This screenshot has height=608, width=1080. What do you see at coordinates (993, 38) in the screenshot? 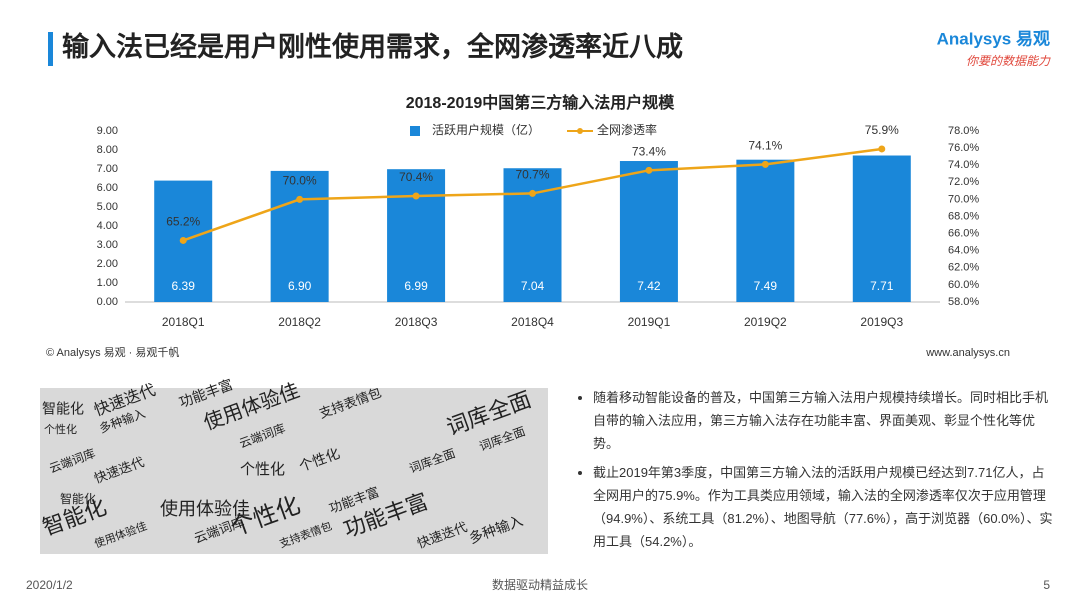
I see `logo: Analysys 易观` at bounding box center [993, 38].